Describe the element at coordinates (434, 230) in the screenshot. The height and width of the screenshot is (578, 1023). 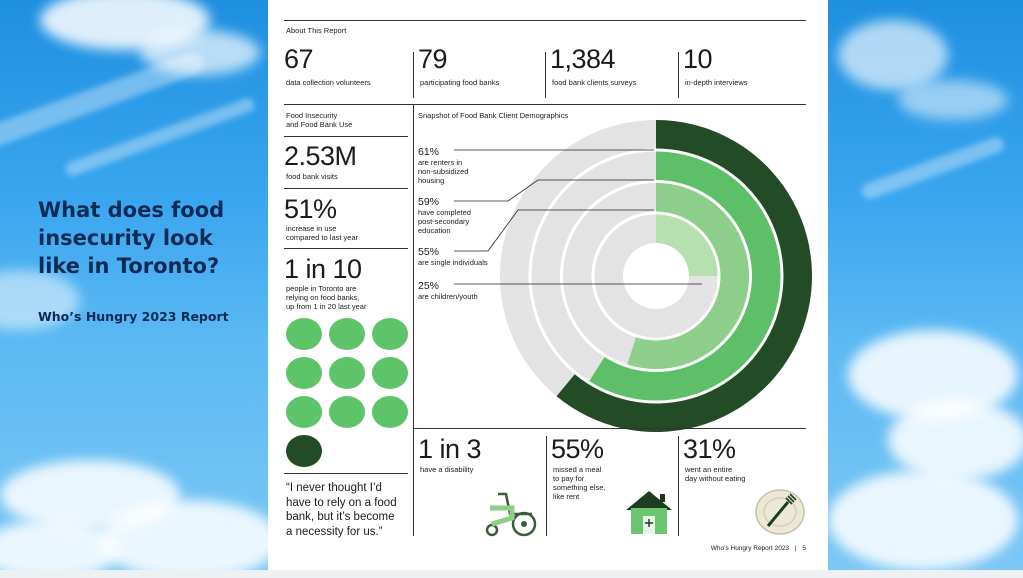
I see `education-line-3: education` at that location.